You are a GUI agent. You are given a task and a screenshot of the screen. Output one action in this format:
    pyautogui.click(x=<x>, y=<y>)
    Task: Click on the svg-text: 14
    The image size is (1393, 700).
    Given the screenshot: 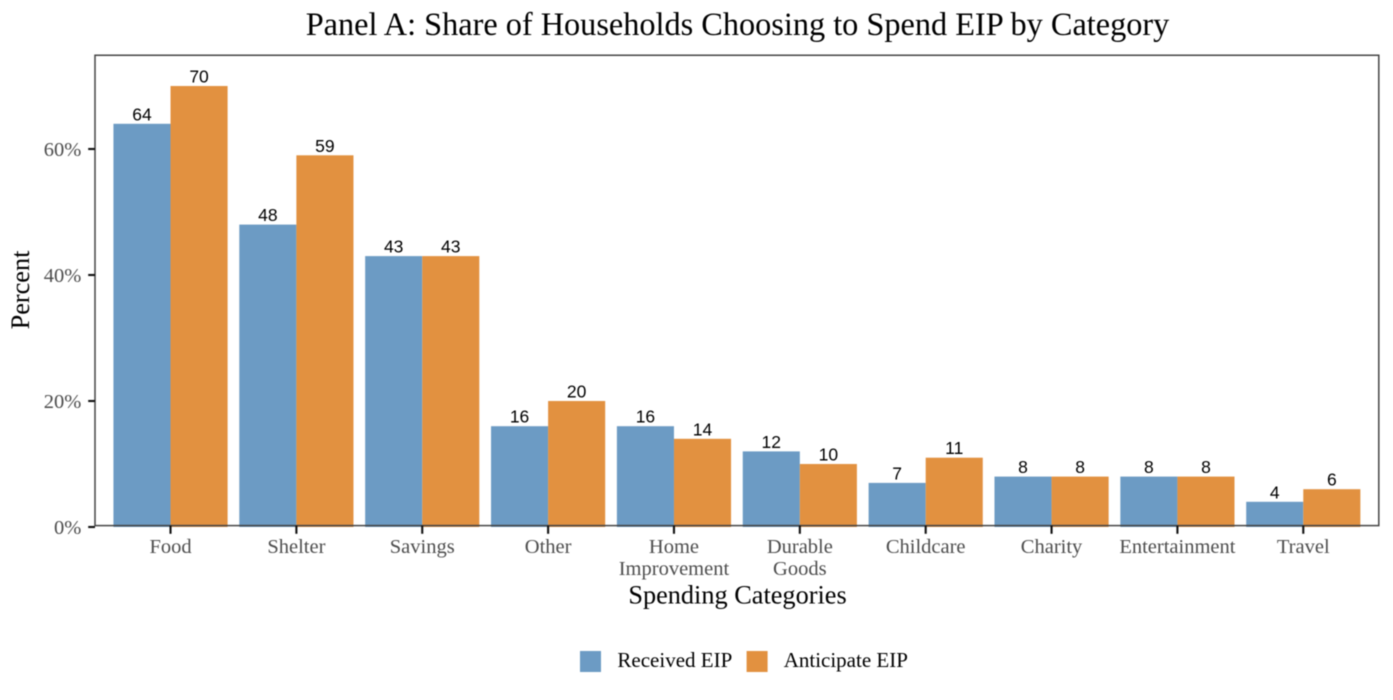 What is the action you would take?
    pyautogui.click(x=703, y=429)
    